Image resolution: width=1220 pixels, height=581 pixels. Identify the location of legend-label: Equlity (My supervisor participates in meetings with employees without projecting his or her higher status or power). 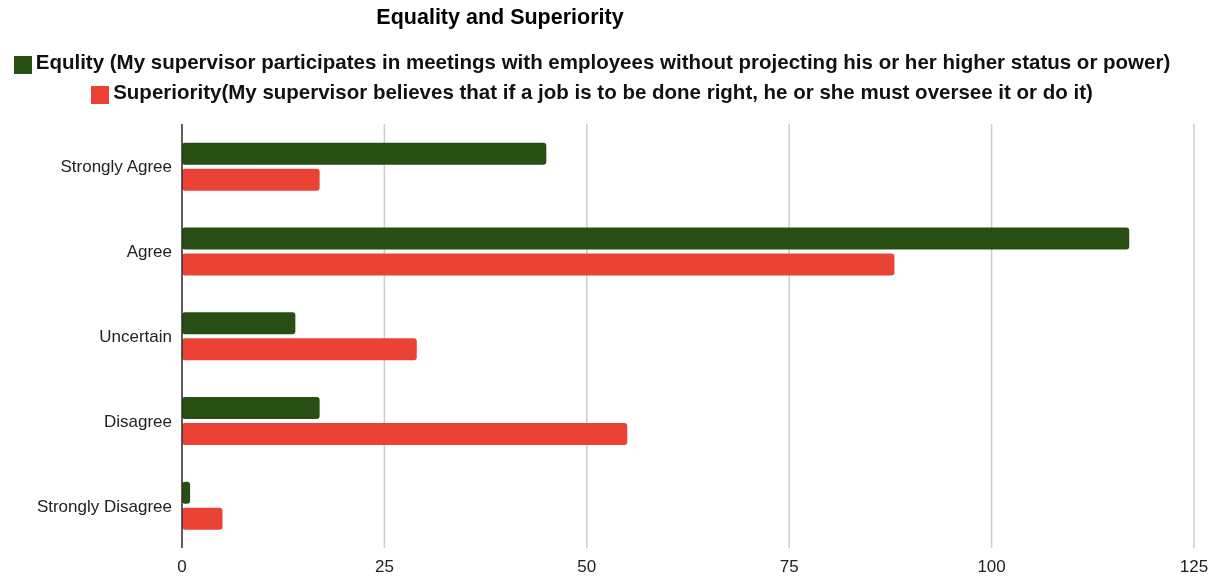
(603, 61).